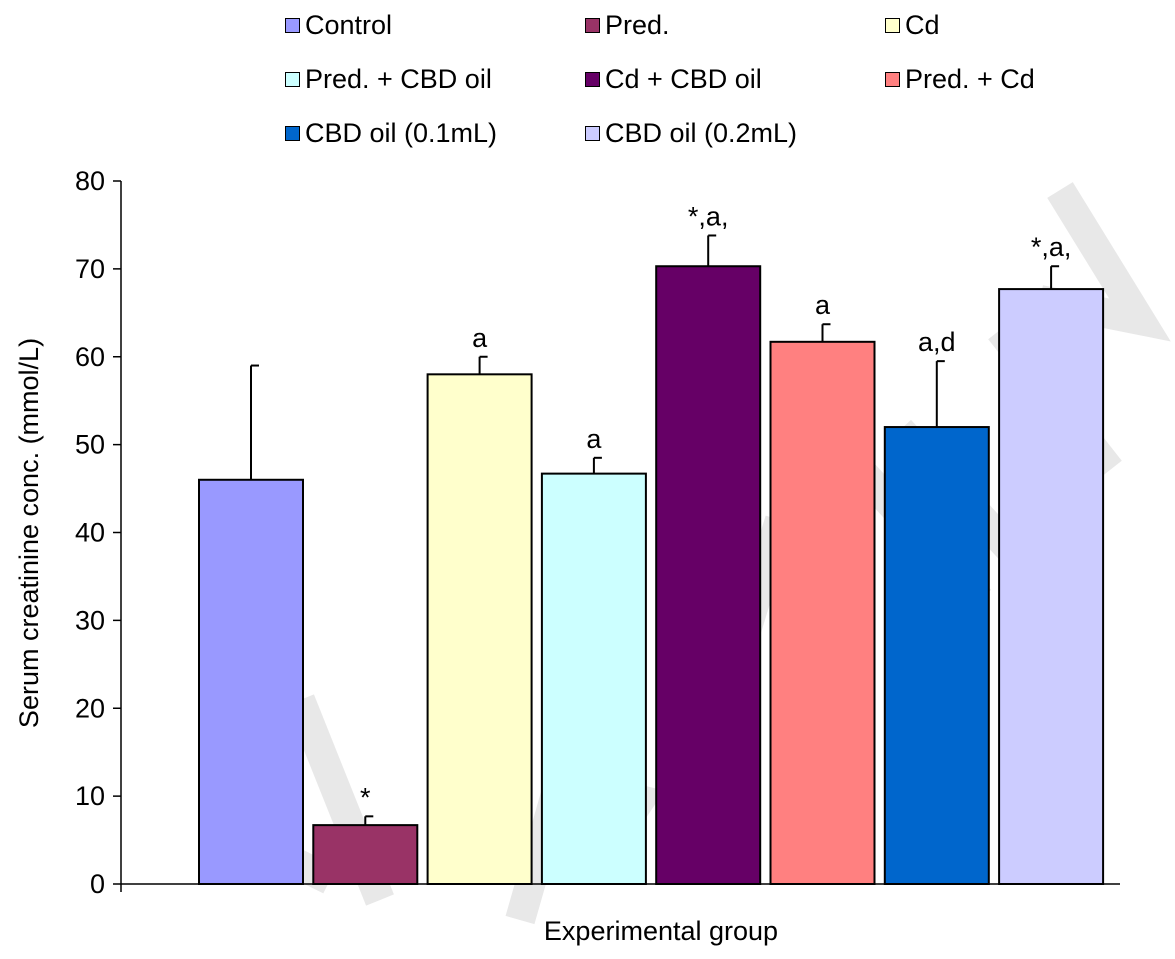 This screenshot has height=959, width=1175. Describe the element at coordinates (90, 796) in the screenshot. I see `y-tick-label: 10` at that location.